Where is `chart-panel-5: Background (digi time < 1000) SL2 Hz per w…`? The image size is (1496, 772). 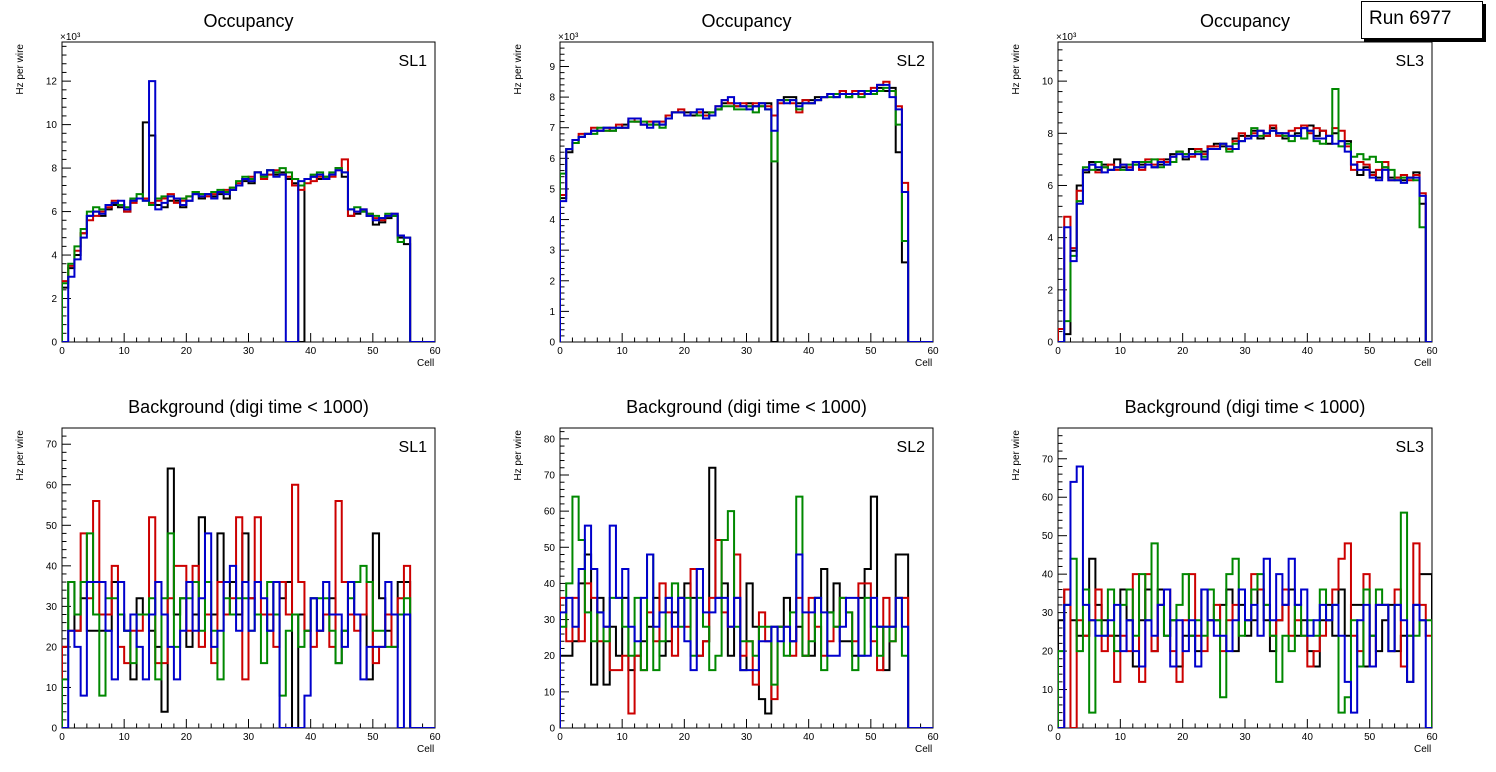
chart-panel-5: Background (digi time < 1000) SL2 Hz per w… is located at coordinates (726, 576).